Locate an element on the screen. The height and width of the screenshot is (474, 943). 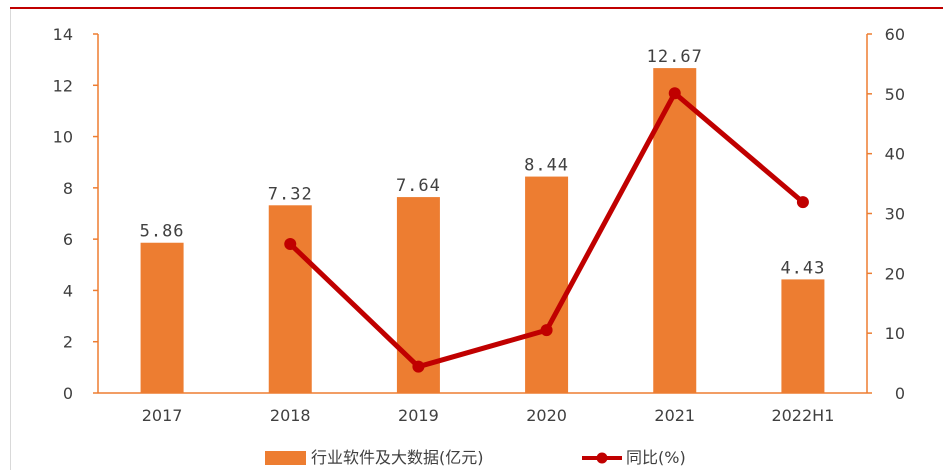
bar-data-label: 4.43 is located at coordinates (802, 268).